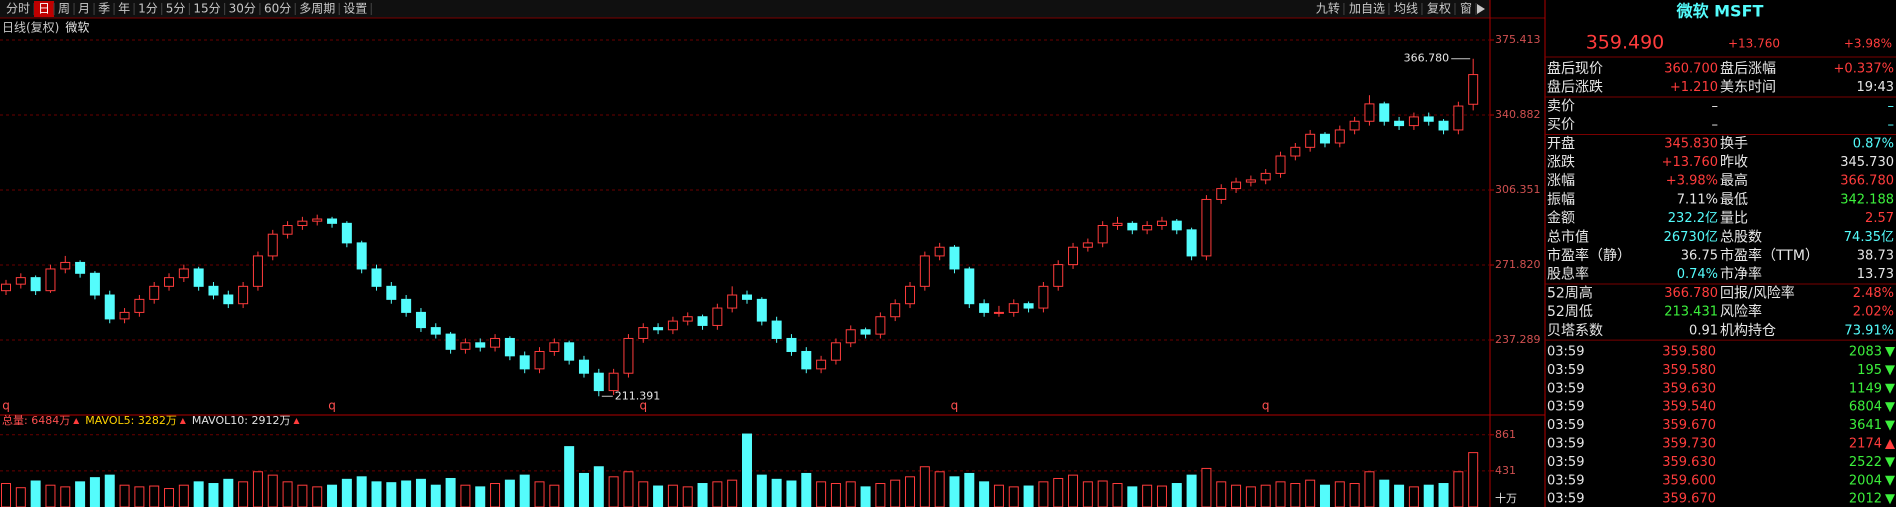 Image resolution: width=1896 pixels, height=507 pixels. What do you see at coordinates (1734, 180) in the screenshot?
I see `stat-label: 最高` at bounding box center [1734, 180].